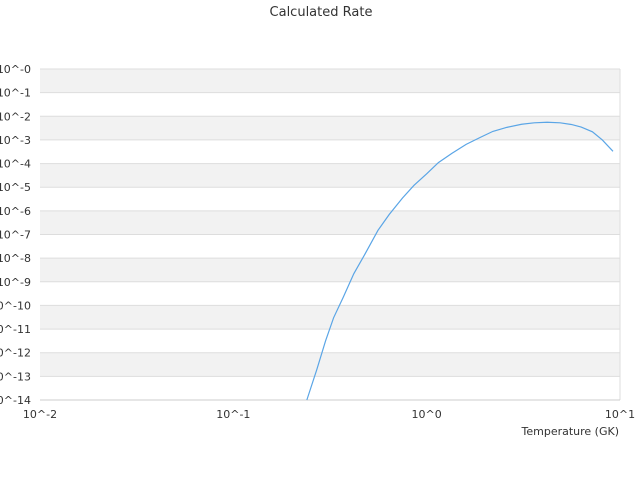 The height and width of the screenshot is (480, 640). I want to click on y-tick-label: 10^-11, so click(15, 329).